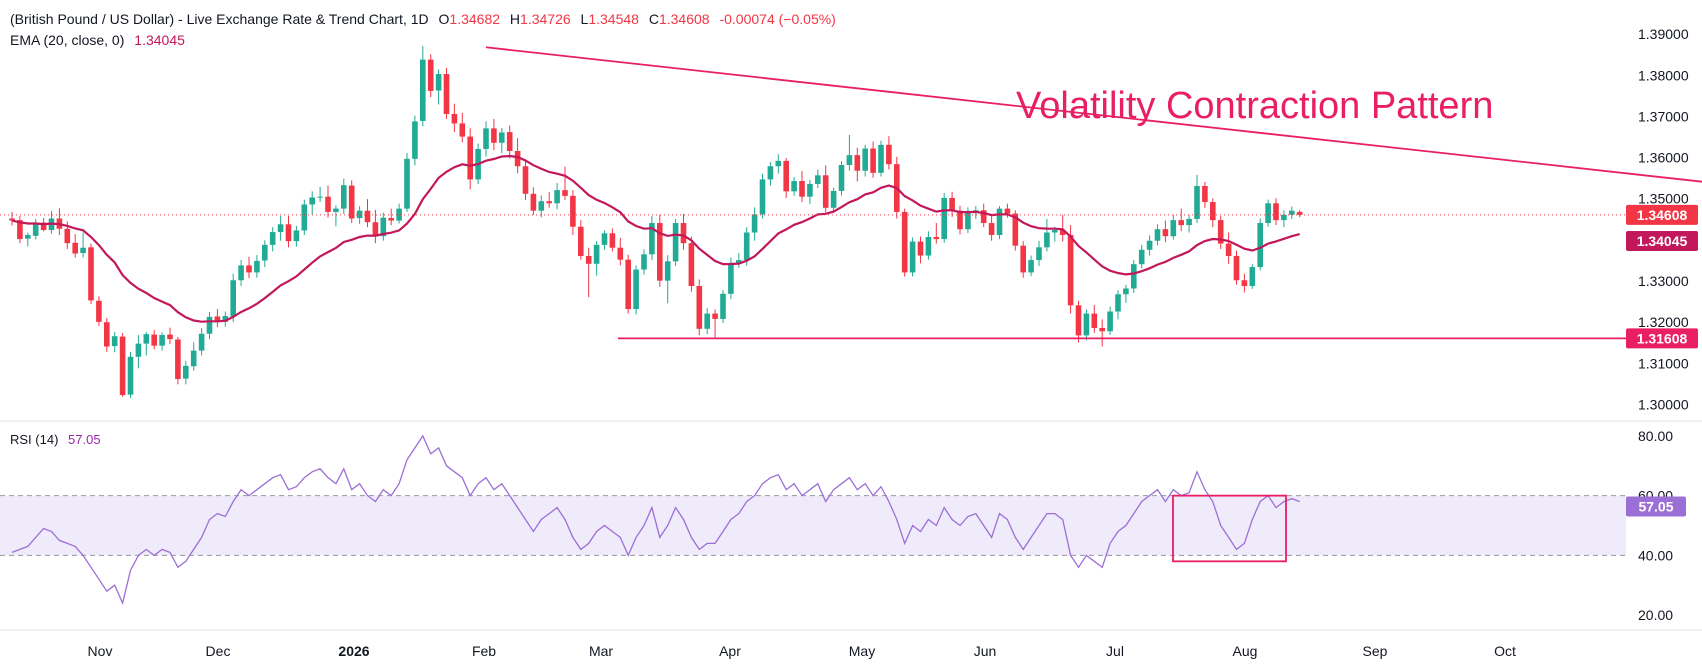 This screenshot has width=1702, height=671. I want to click on pattern-annotation: Volatility Contraction Pattern, so click(1254, 106).